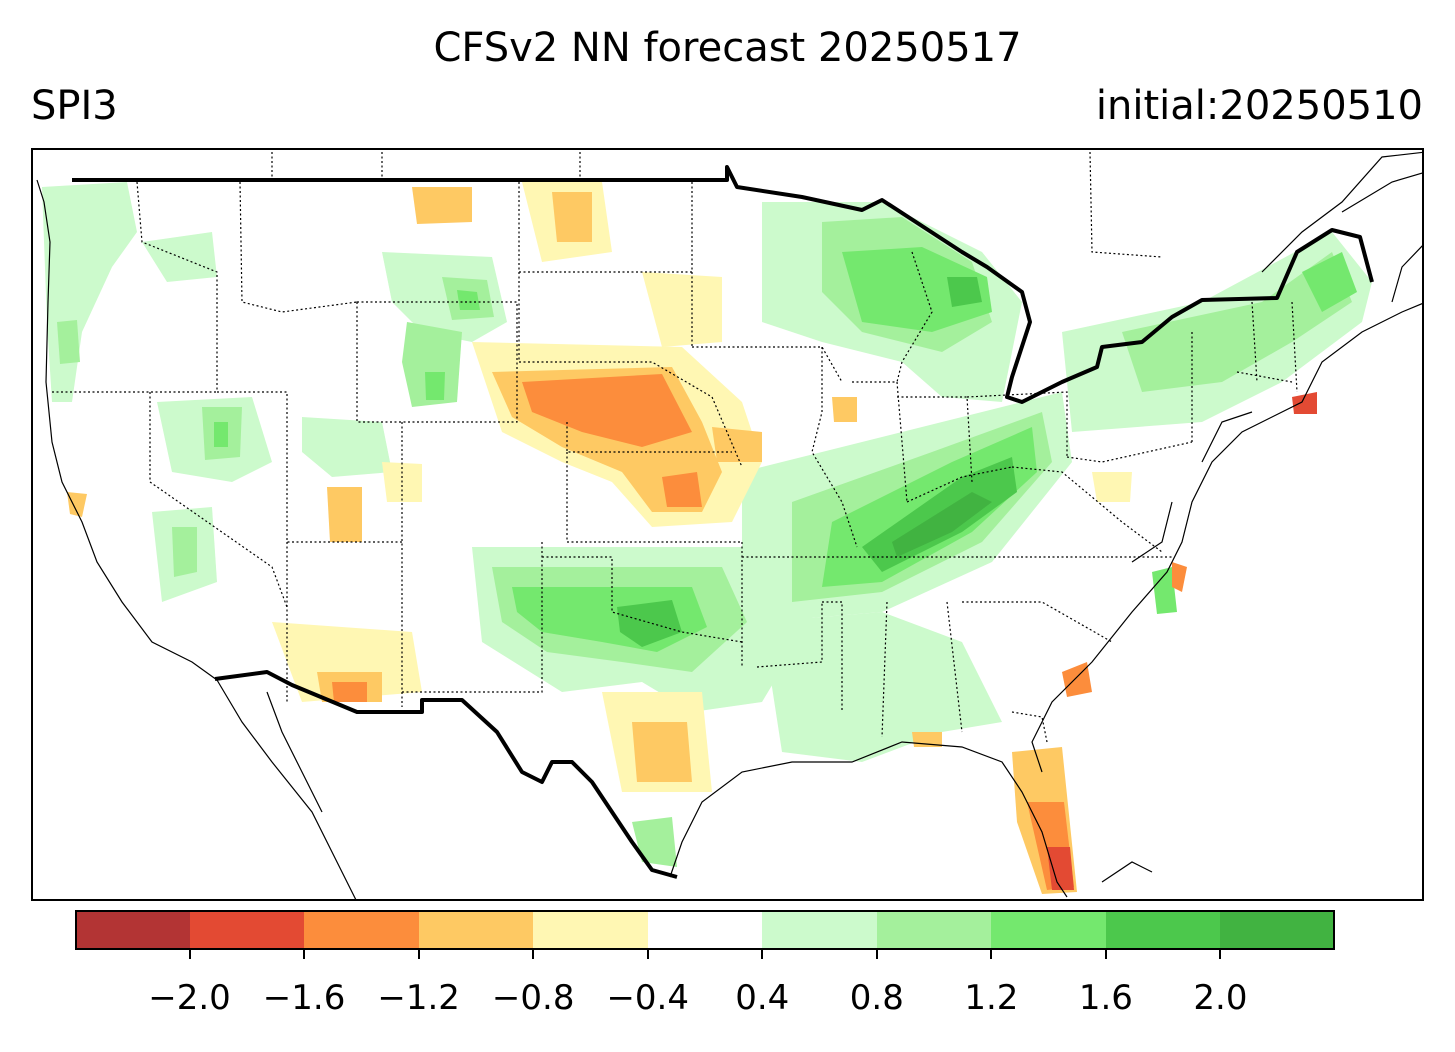 This screenshot has height=1052, width=1455. Describe the element at coordinates (468, 300) in the screenshot. I see `green-patch-montana-core` at that location.